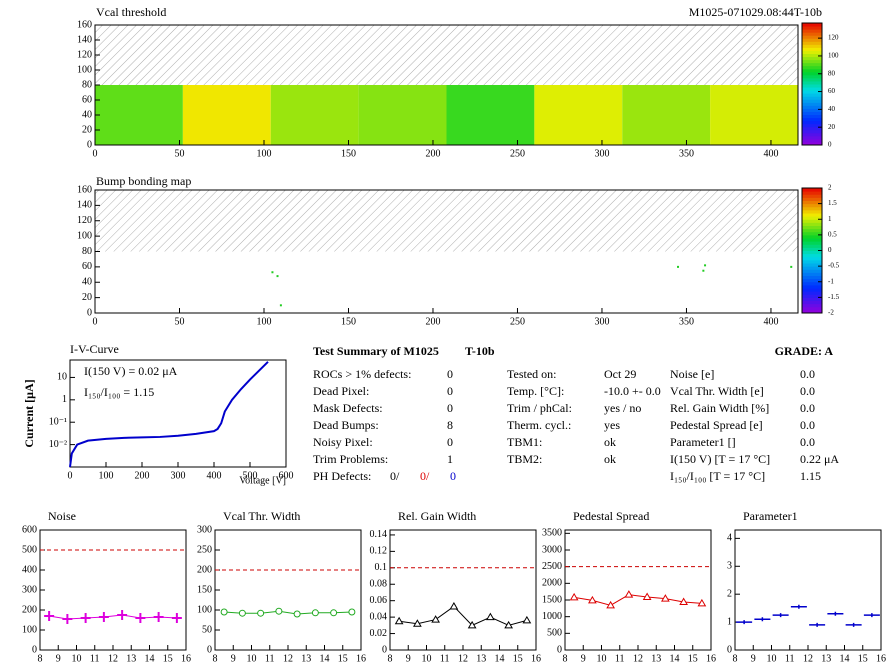 Image resolution: width=896 pixels, height=672 pixels. I want to click on x-tick-label: 14, so click(675, 658).